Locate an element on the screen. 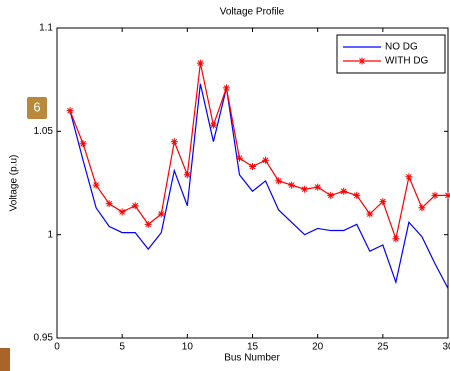 The width and height of the screenshot is (450, 371). badge-text: 6 is located at coordinates (36, 106).